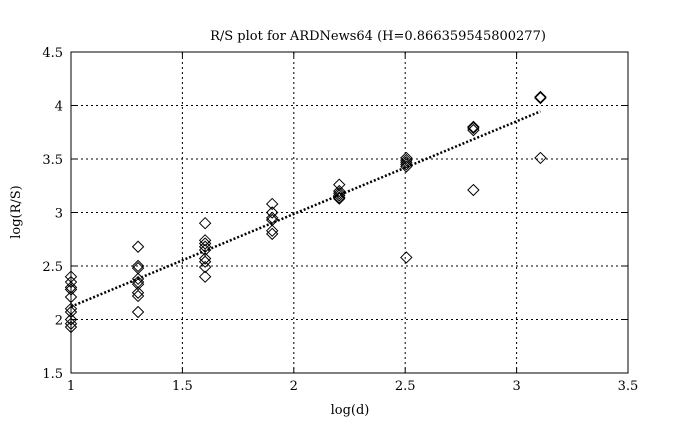 The height and width of the screenshot is (434, 686). I want to click on y-tick-label: 2.5, so click(52, 267).